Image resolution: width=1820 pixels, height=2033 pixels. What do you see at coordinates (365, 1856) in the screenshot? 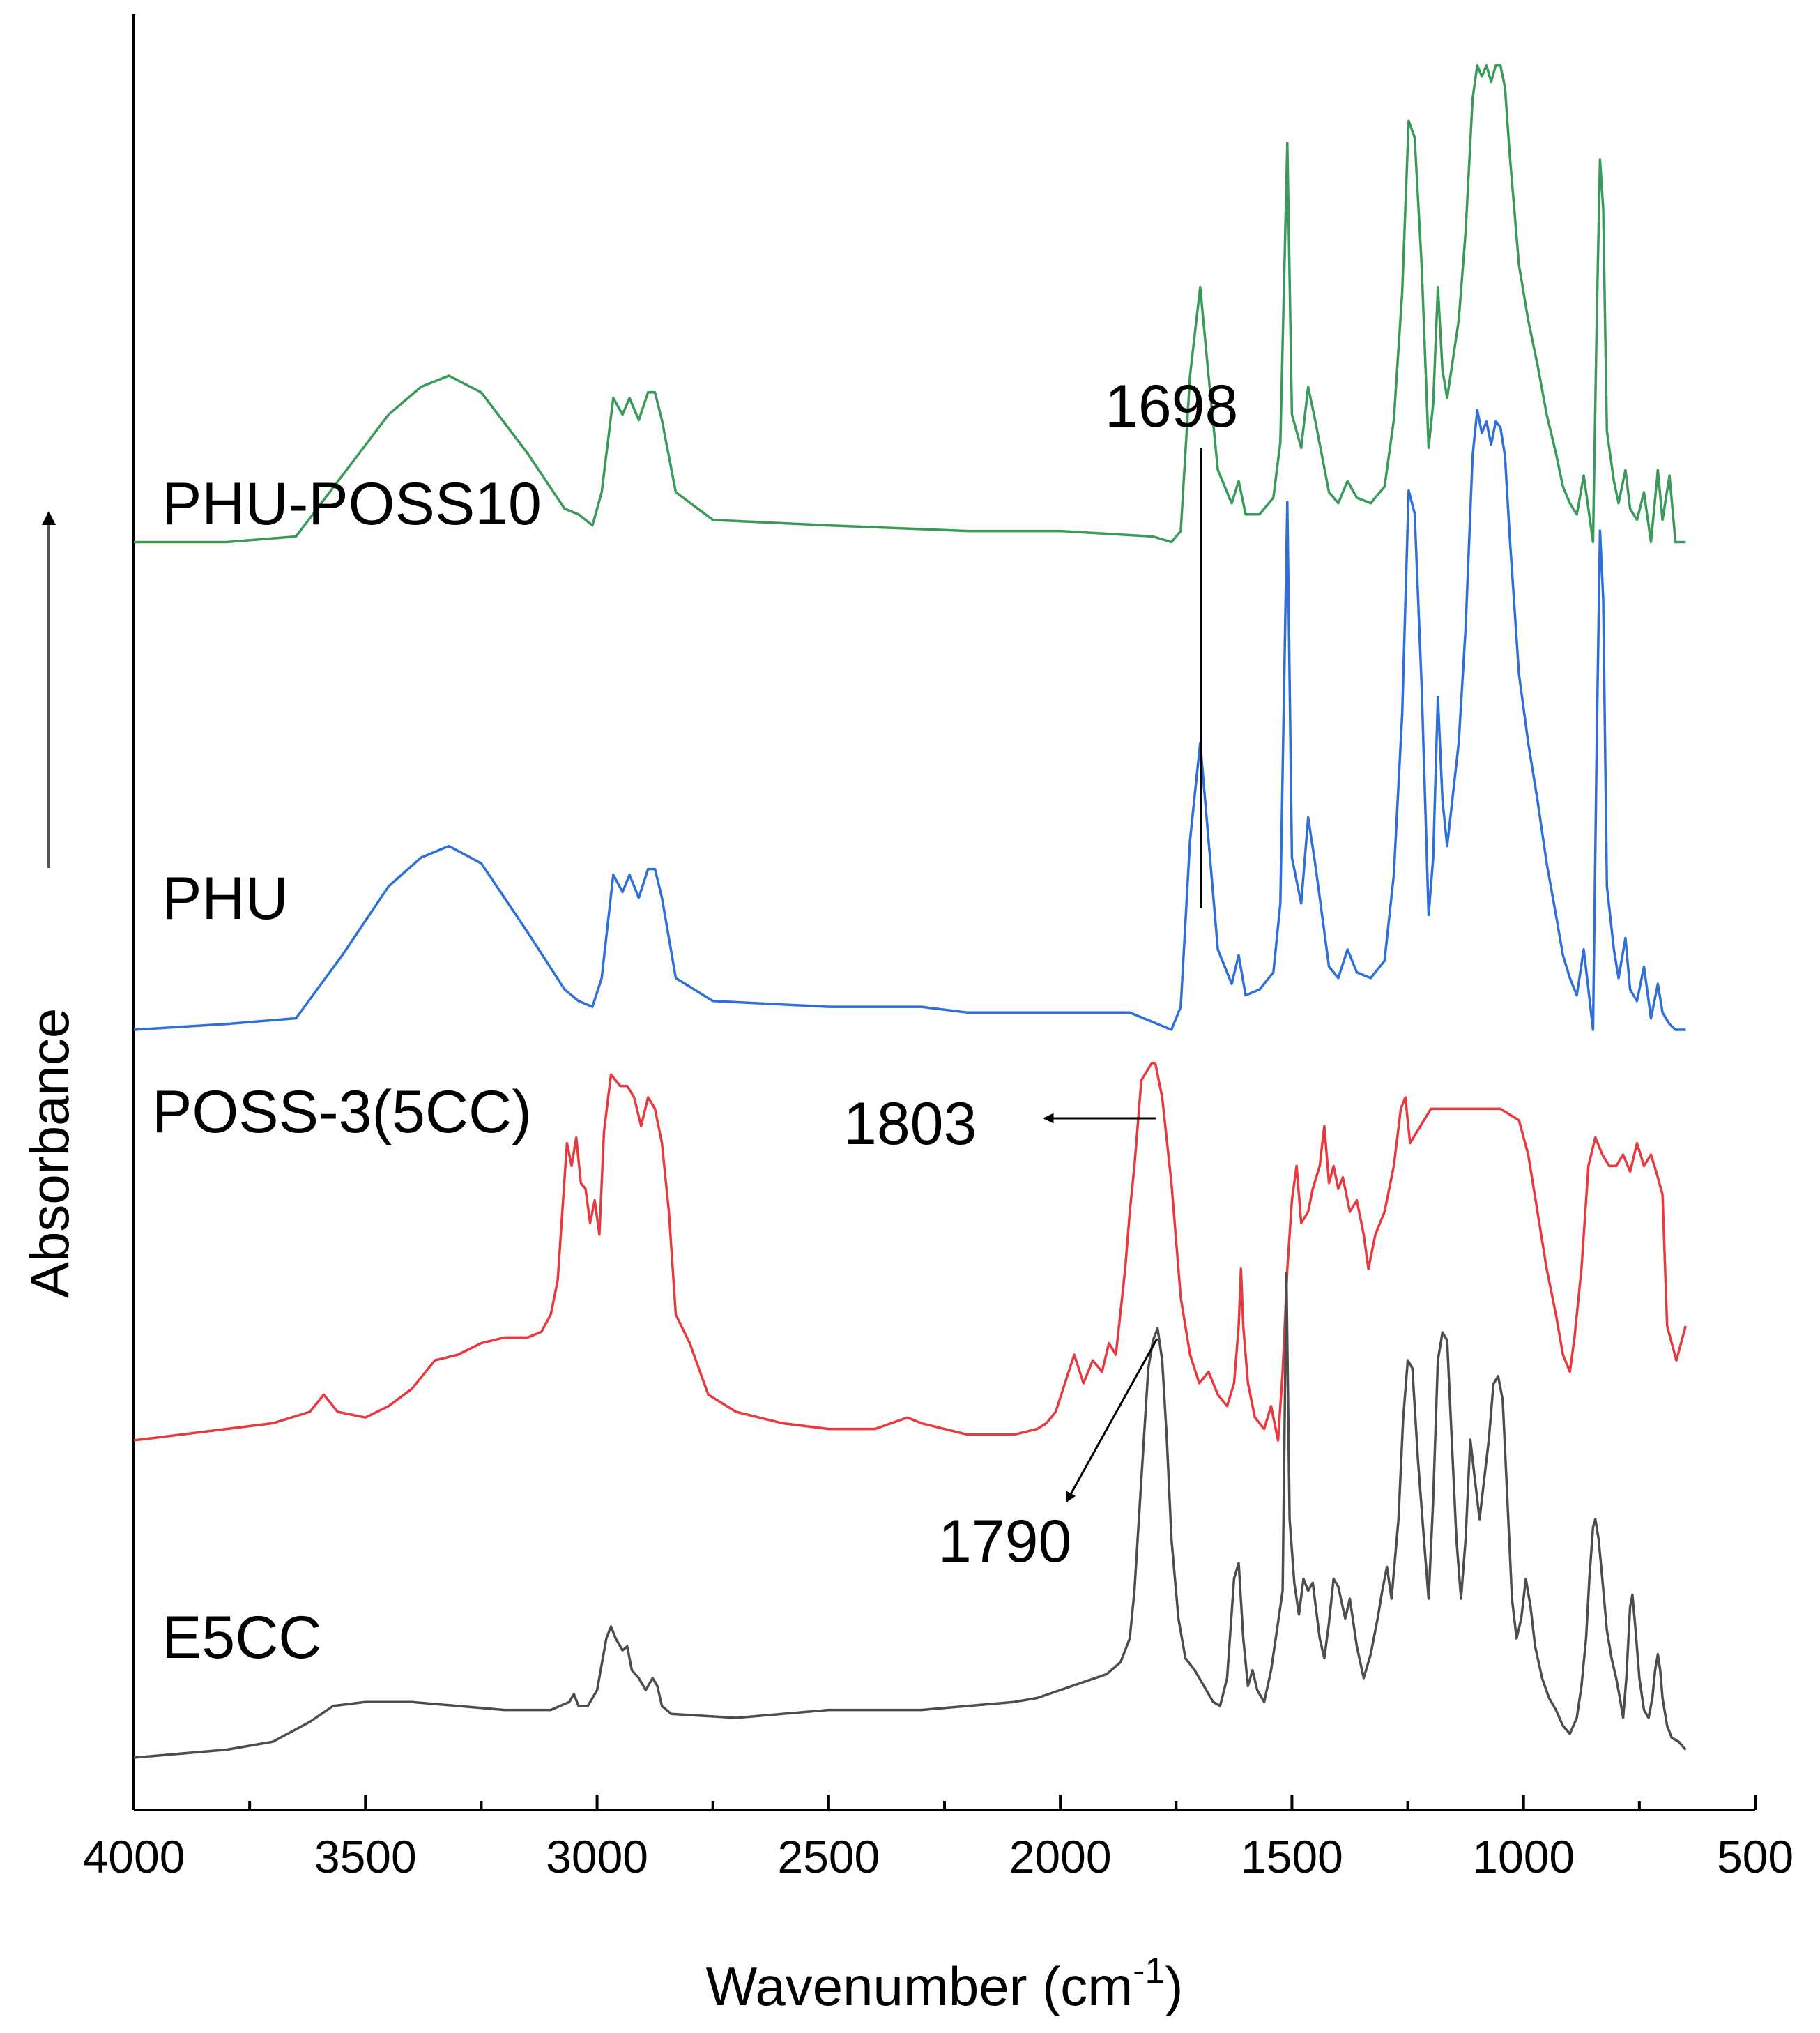
I see `x-tick-label-3500: 3500` at bounding box center [365, 1856].